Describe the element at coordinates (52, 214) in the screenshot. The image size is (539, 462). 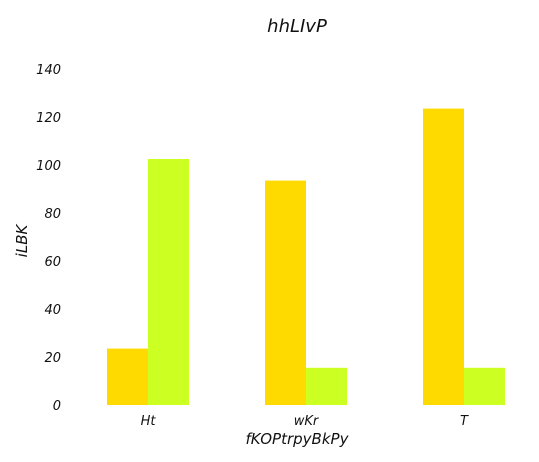
I see `y-tick-label: 80` at that location.